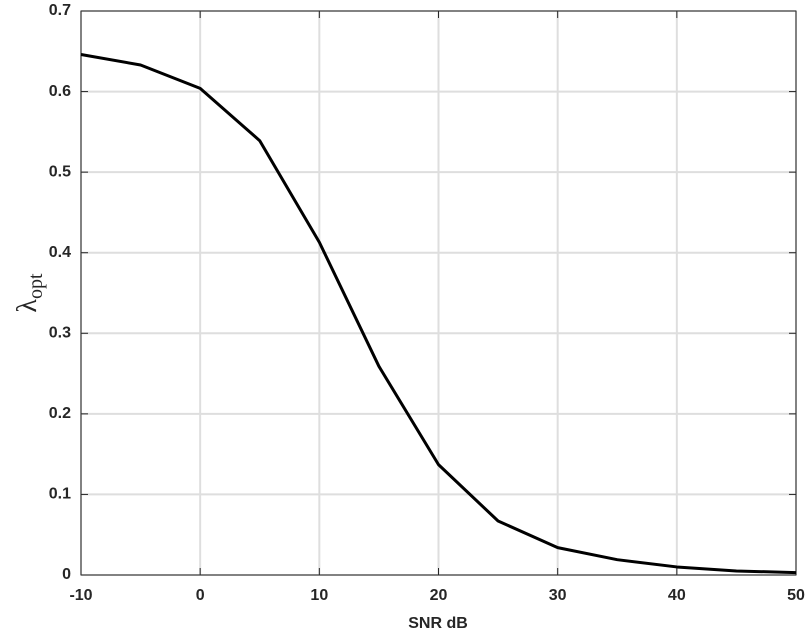  Describe the element at coordinates (60, 333) in the screenshot. I see `y-tick-label: 0.3` at that location.